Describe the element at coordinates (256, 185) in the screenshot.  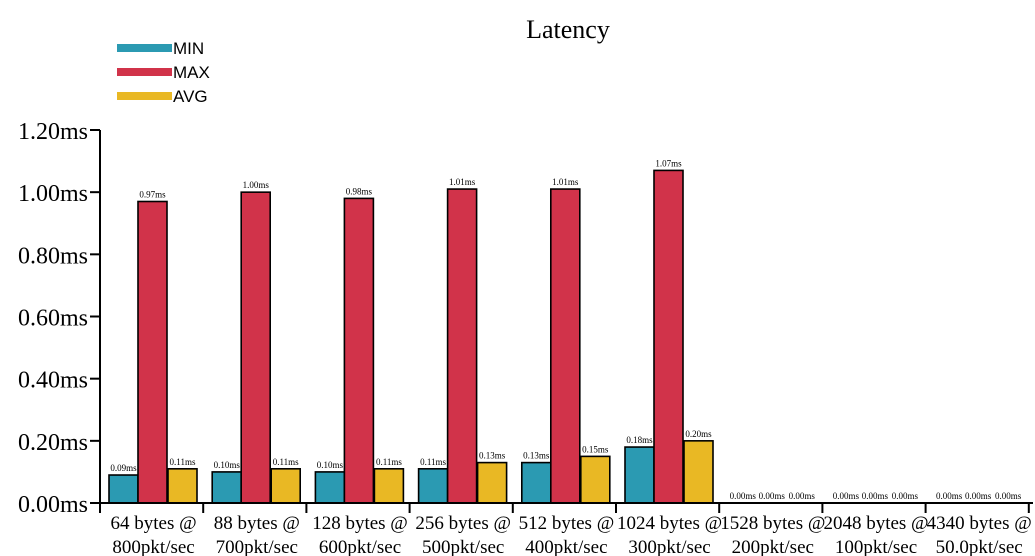
I see `data-label: 1.00ms` at that location.